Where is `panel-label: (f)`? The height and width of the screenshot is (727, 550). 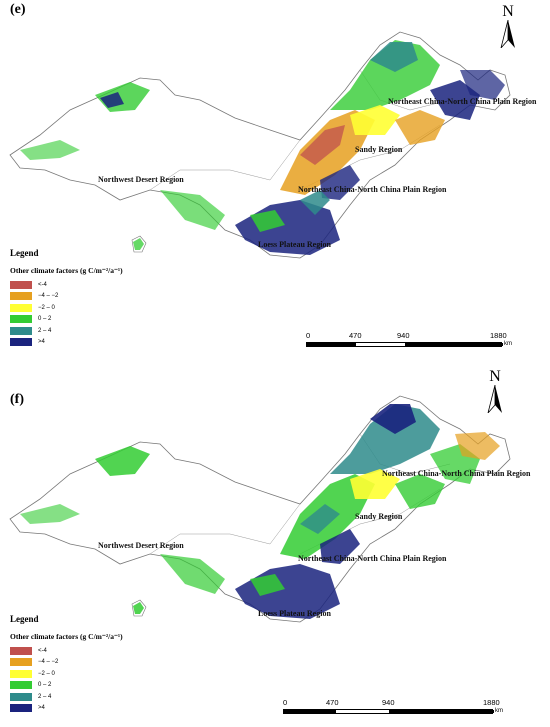
panel-label: (f) is located at coordinates (17, 399).